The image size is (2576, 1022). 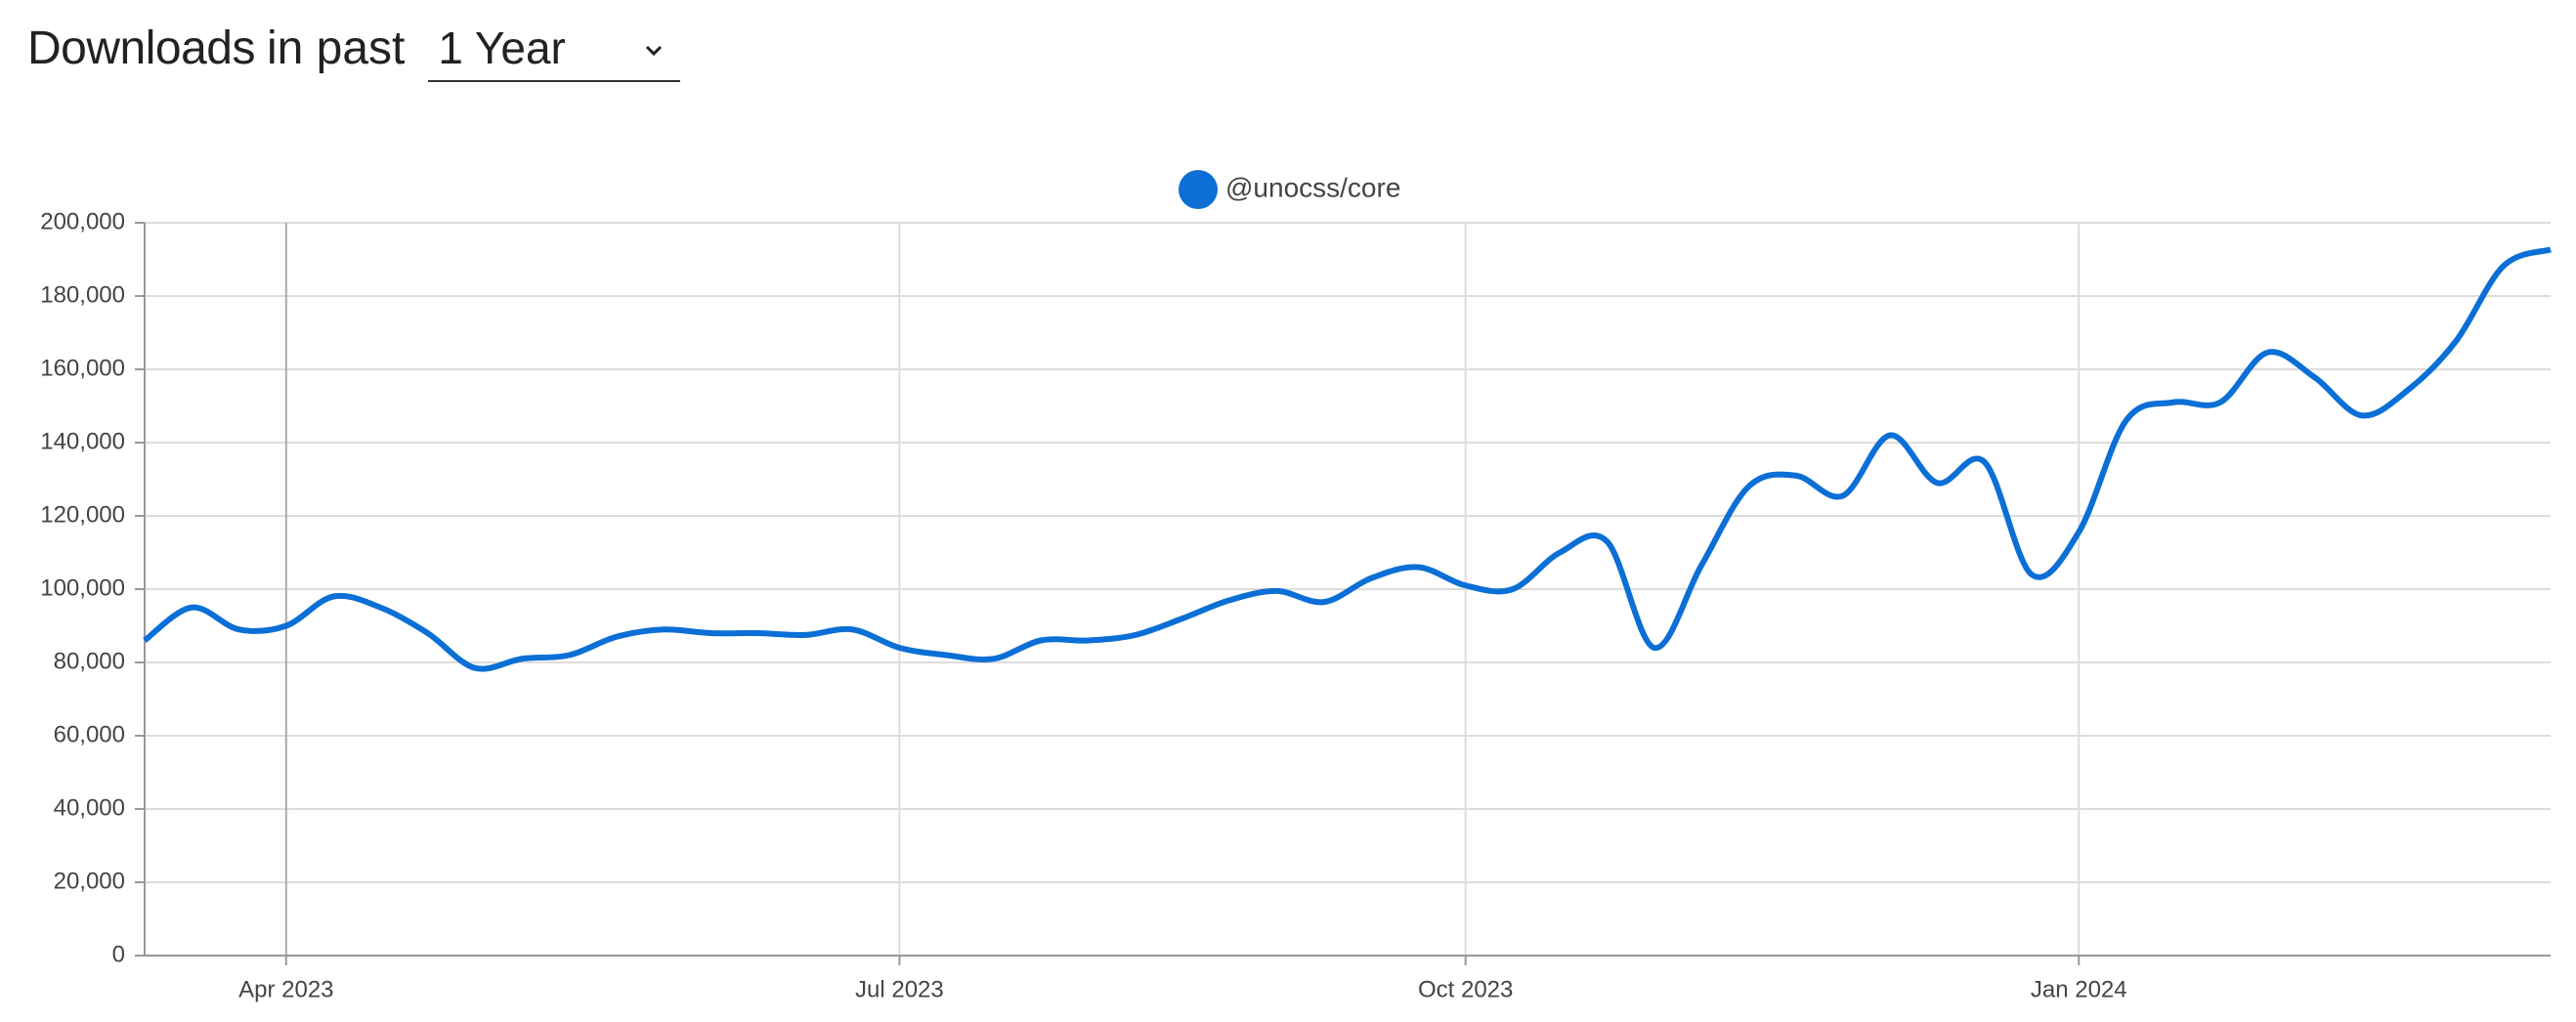 What do you see at coordinates (83, 221) in the screenshot?
I see `y-tick-label: 200,000` at bounding box center [83, 221].